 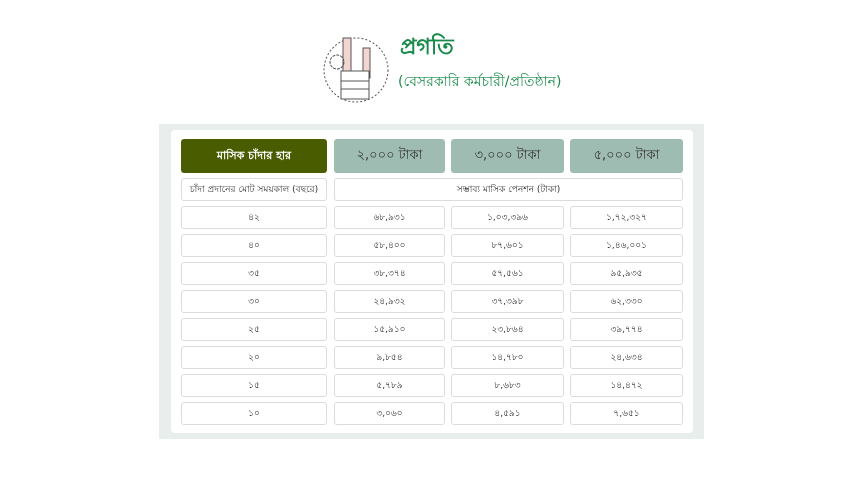 I want to click on pension-cell: ৯৫,৯৩৫, so click(x=626, y=273).